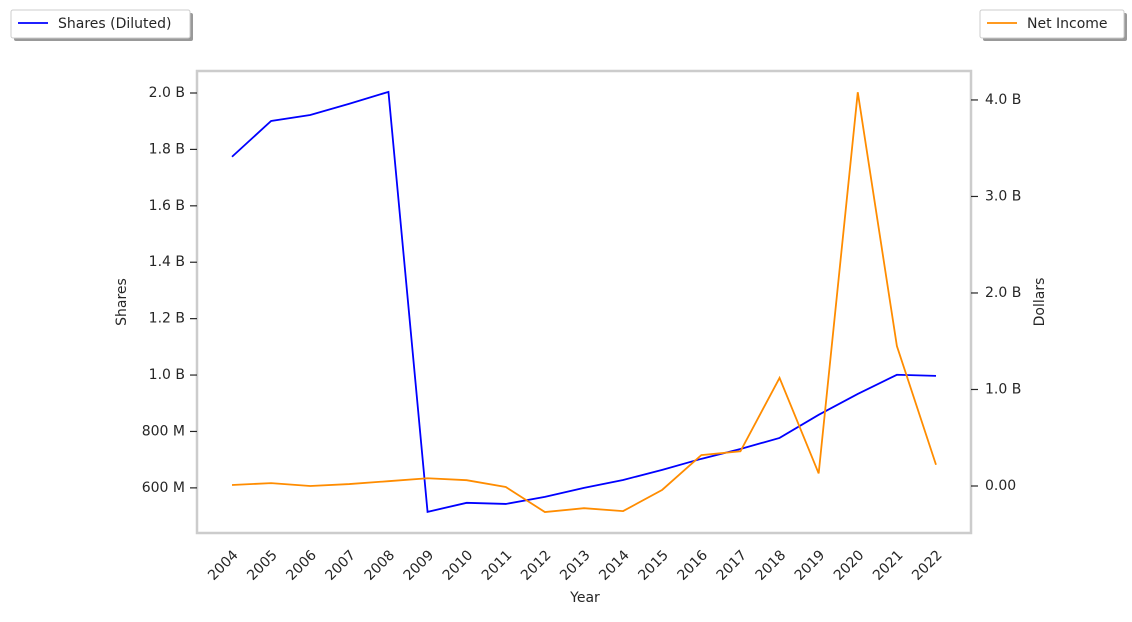 The height and width of the screenshot is (622, 1132). Describe the element at coordinates (1000, 486) in the screenshot. I see `y2-tick-label: 0.00` at that location.